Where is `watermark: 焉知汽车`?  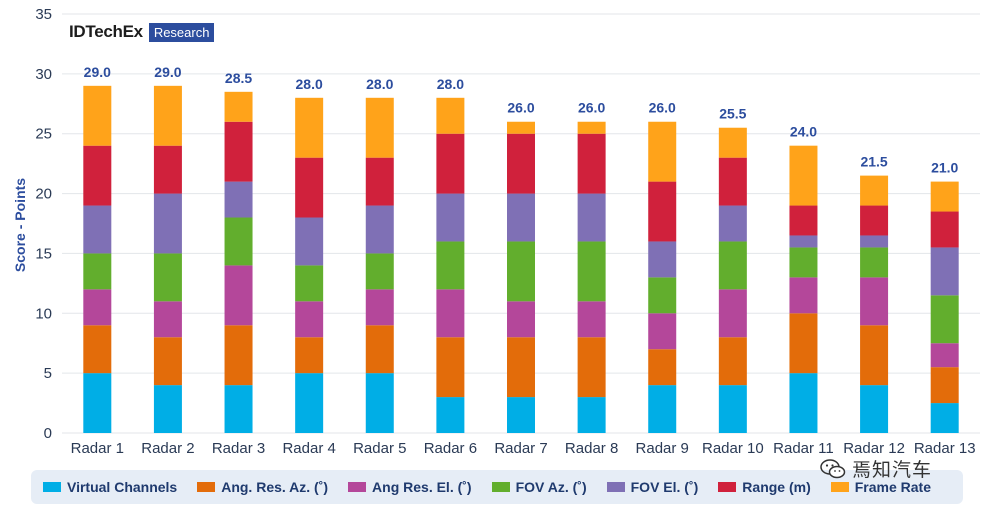
watermark: 焉知汽车 is located at coordinates (876, 468).